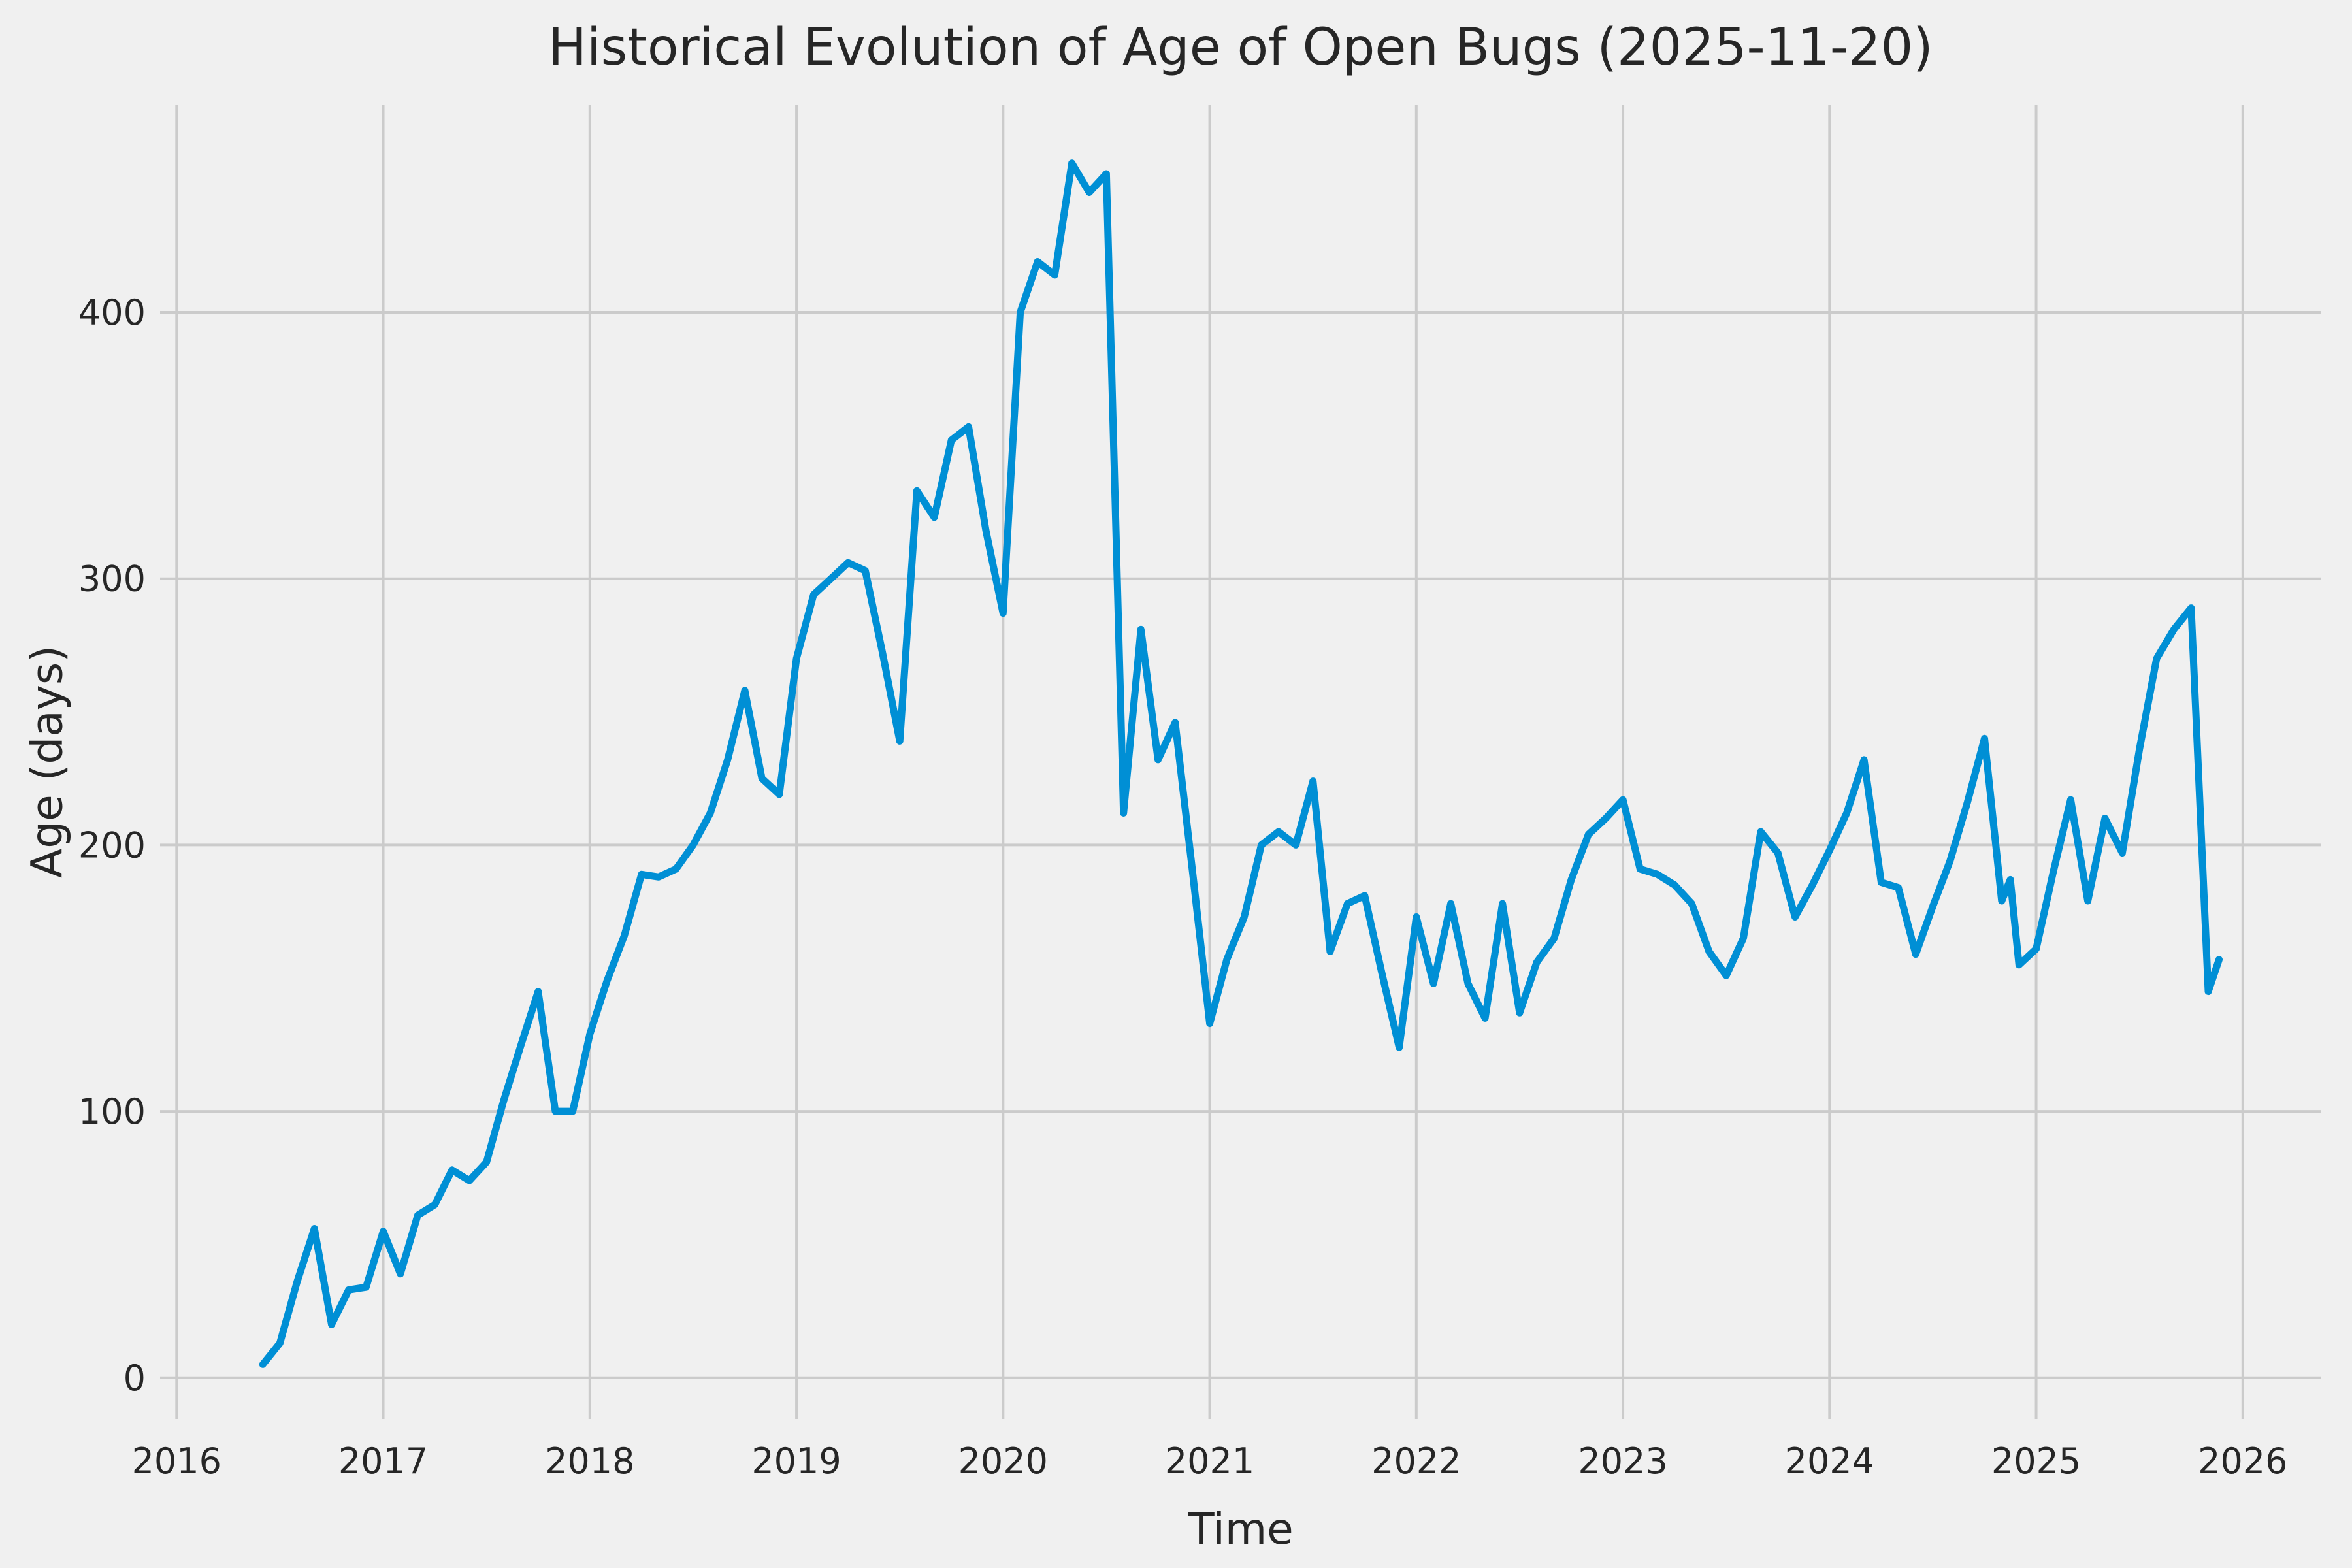 This screenshot has height=1568, width=2352. What do you see at coordinates (134, 1378) in the screenshot?
I see `y-tick-label-0: 0` at bounding box center [134, 1378].